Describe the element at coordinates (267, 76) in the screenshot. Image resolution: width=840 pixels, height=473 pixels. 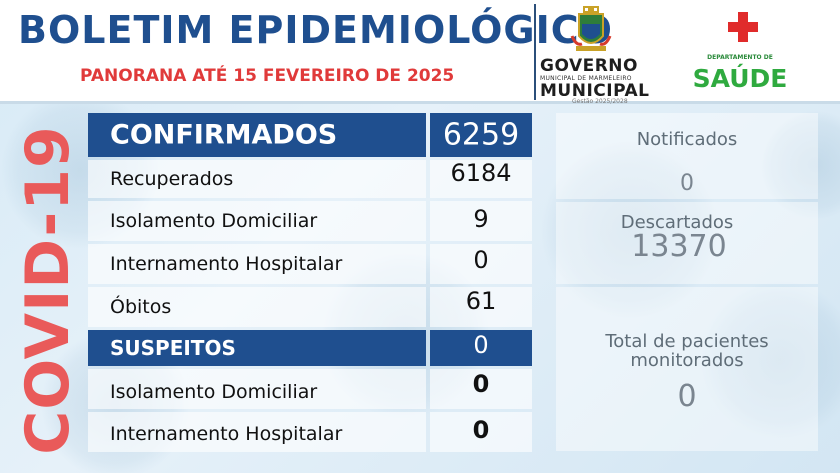
I see `page-subtitle: PANORANA ATÉ 15 FEVEREIRO DE 2025` at that location.